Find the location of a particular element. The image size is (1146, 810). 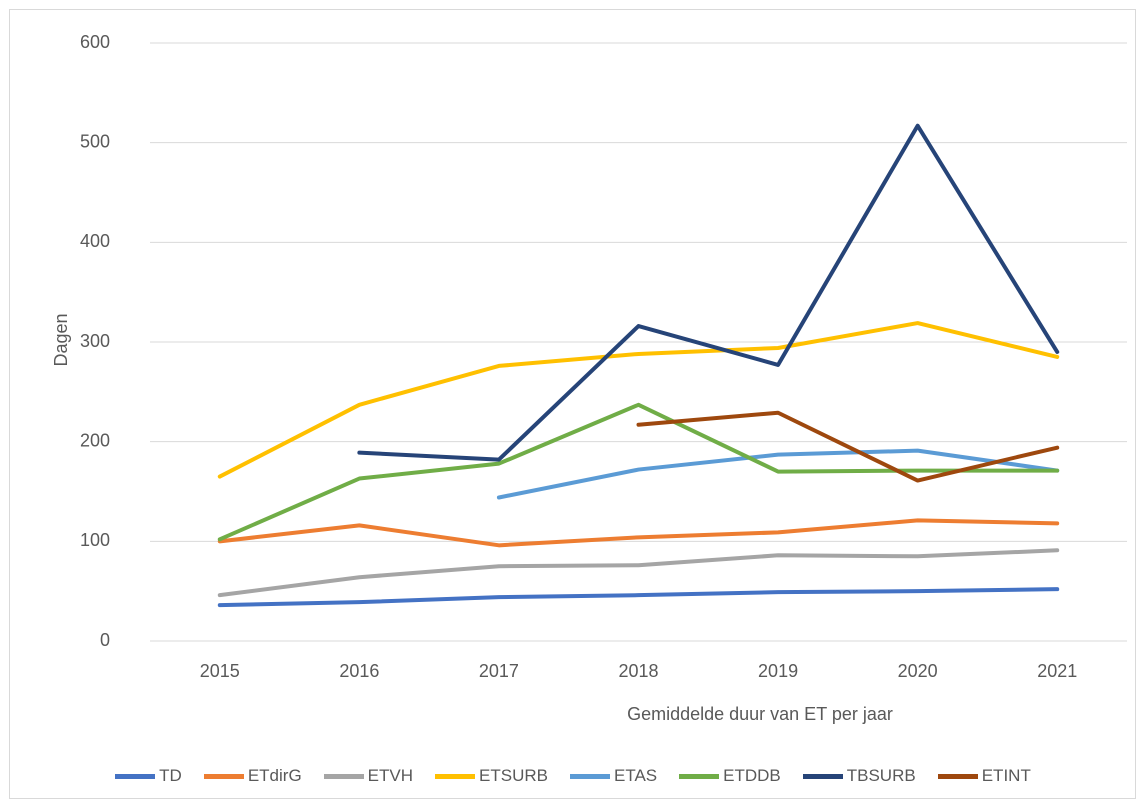

y-tick-label: 400 is located at coordinates (95, 241).